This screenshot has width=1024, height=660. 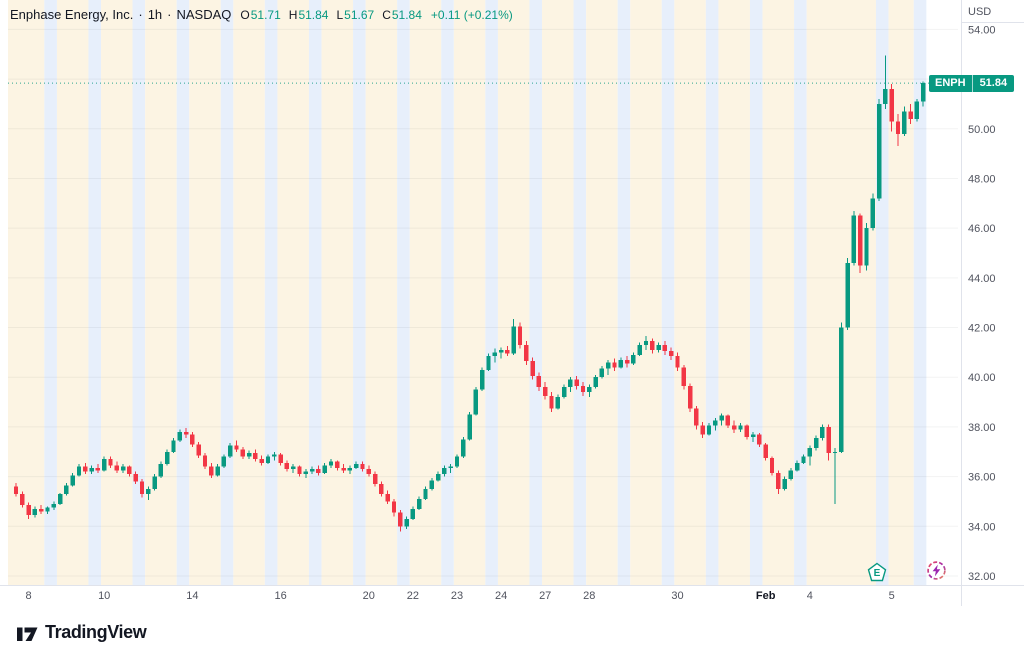 What do you see at coordinates (501, 596) in the screenshot?
I see `time-tick-label: 24` at bounding box center [501, 596].